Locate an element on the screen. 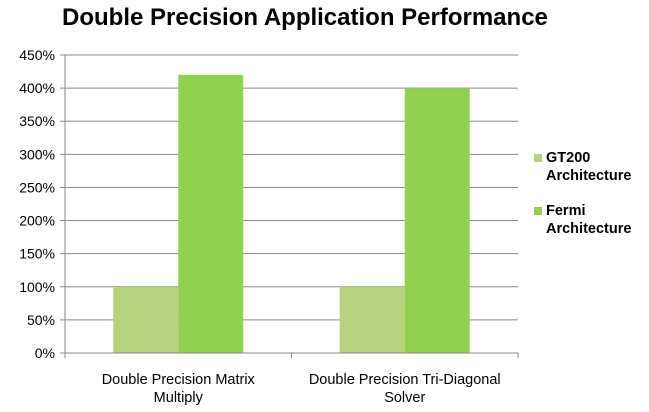  y-tick-label: 0% is located at coordinates (45, 353).